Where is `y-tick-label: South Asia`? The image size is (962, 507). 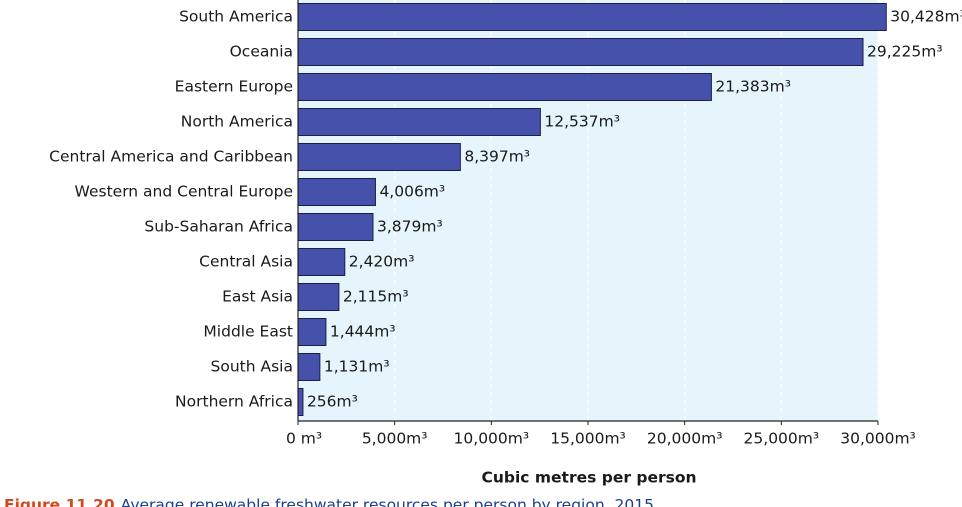 y-tick-label: South Asia is located at coordinates (252, 367).